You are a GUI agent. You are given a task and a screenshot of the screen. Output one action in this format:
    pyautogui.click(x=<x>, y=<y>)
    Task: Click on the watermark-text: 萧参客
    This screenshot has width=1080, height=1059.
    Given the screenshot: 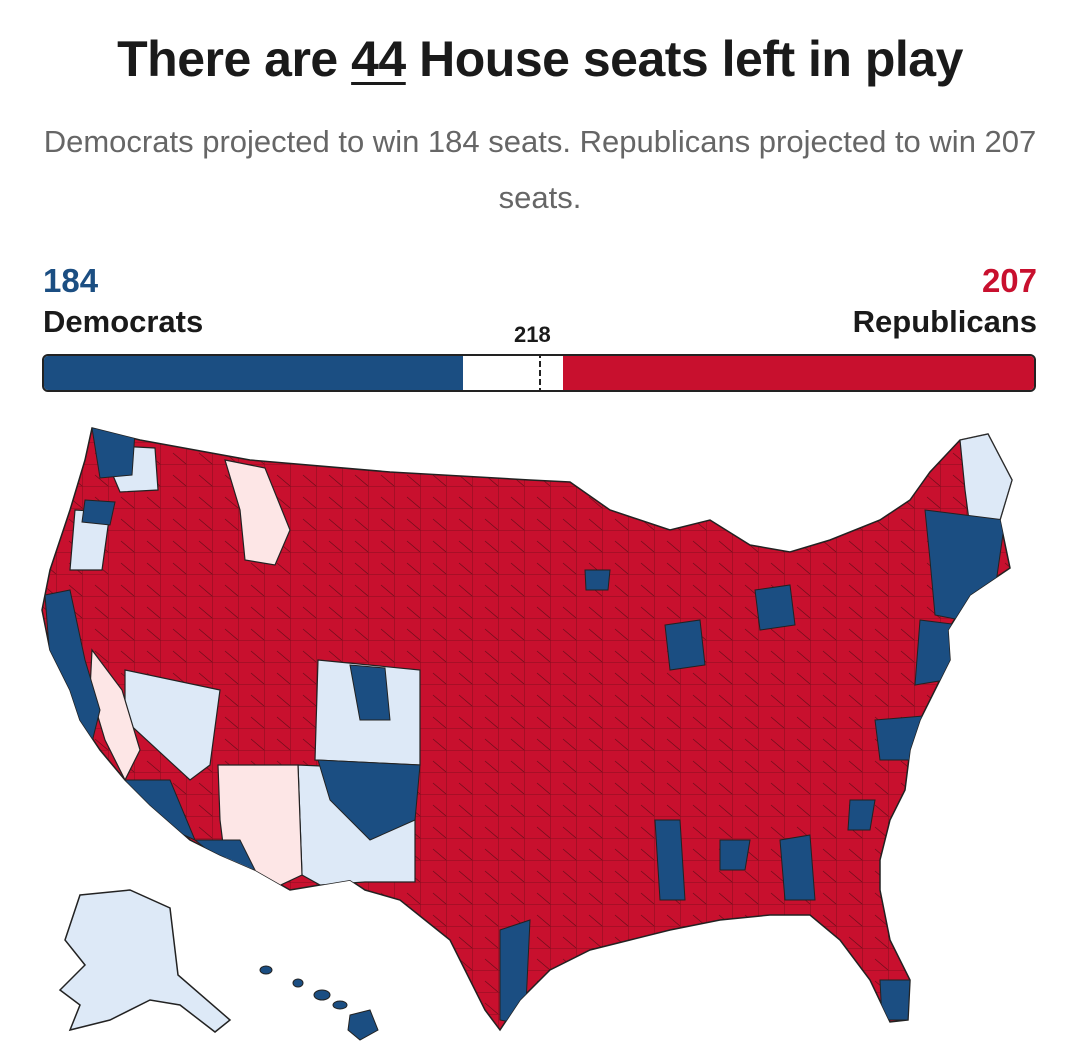 What is the action you would take?
    pyautogui.click(x=1014, y=1012)
    